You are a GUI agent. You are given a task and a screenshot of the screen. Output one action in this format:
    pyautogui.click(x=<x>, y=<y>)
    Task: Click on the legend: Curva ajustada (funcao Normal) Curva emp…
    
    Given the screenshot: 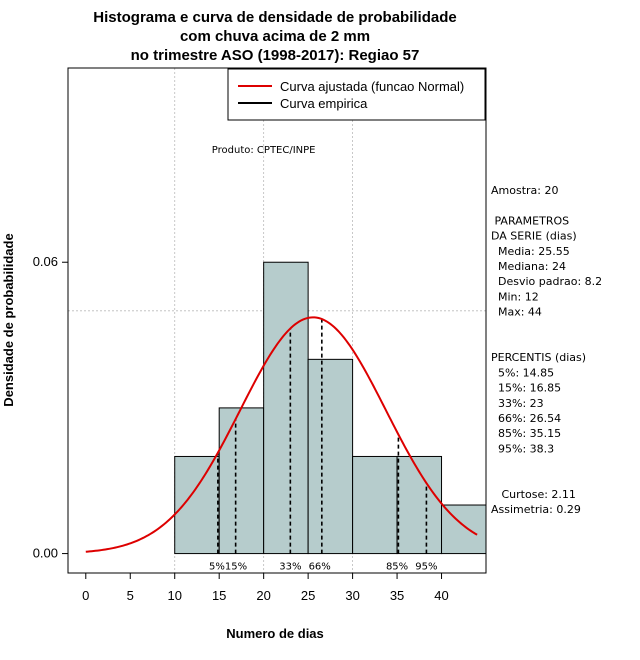 What is the action you would take?
    pyautogui.click(x=356, y=94)
    